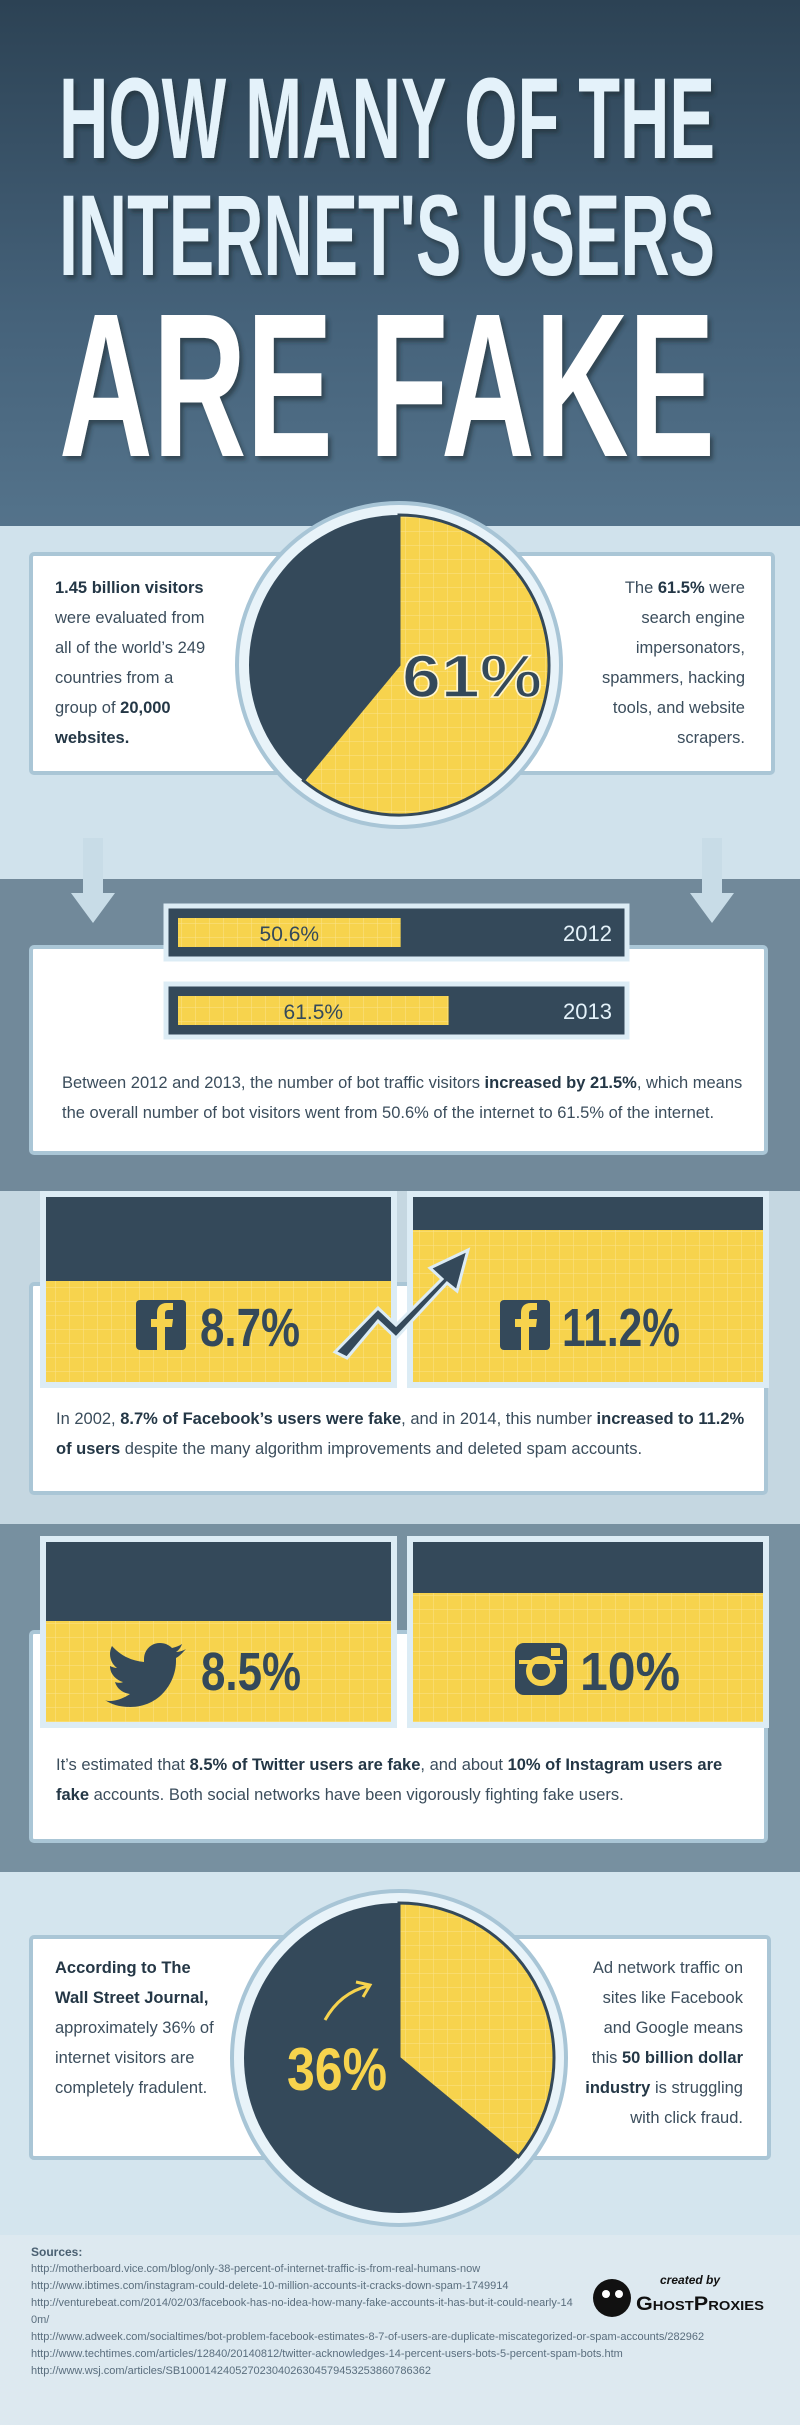 The image size is (800, 2425). Describe the element at coordinates (472, 676) in the screenshot. I see `pie-label: 61%` at that location.